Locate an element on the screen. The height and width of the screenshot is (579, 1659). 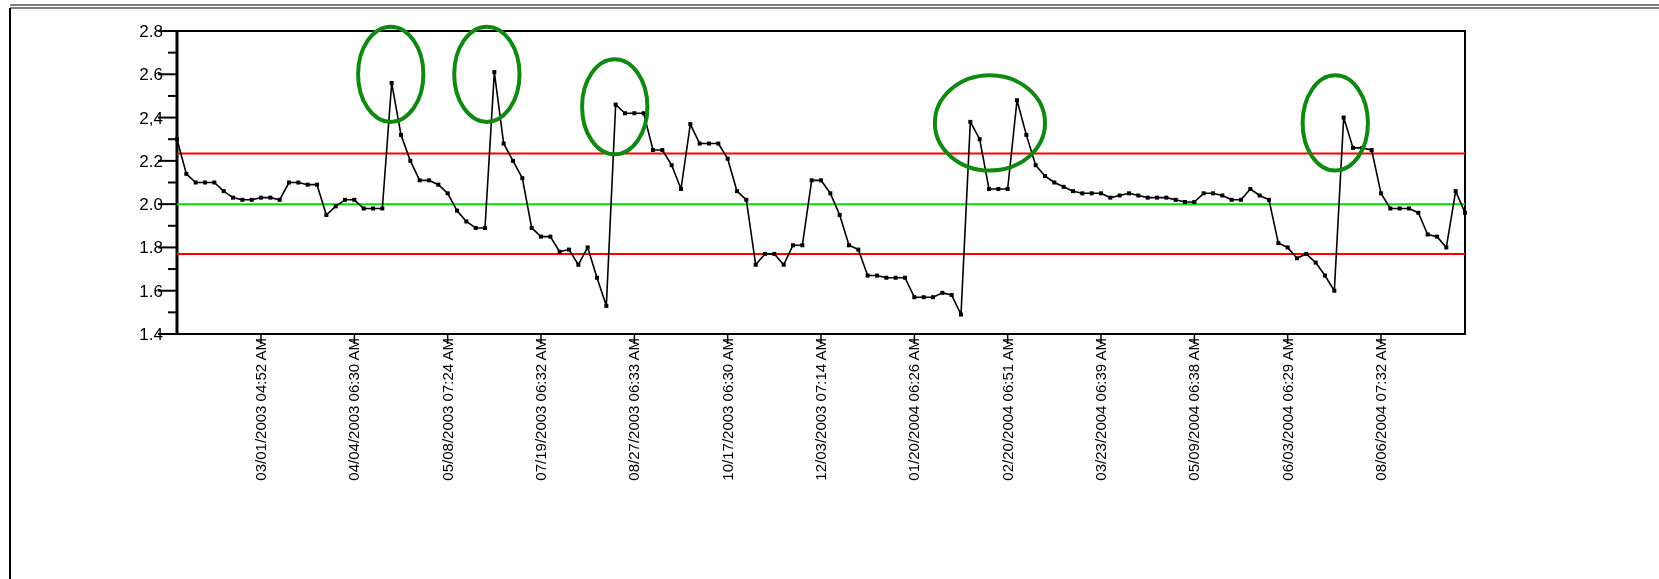
x-tick-label: 04/04/2003 06:30 AM is located at coordinates (354, 409).